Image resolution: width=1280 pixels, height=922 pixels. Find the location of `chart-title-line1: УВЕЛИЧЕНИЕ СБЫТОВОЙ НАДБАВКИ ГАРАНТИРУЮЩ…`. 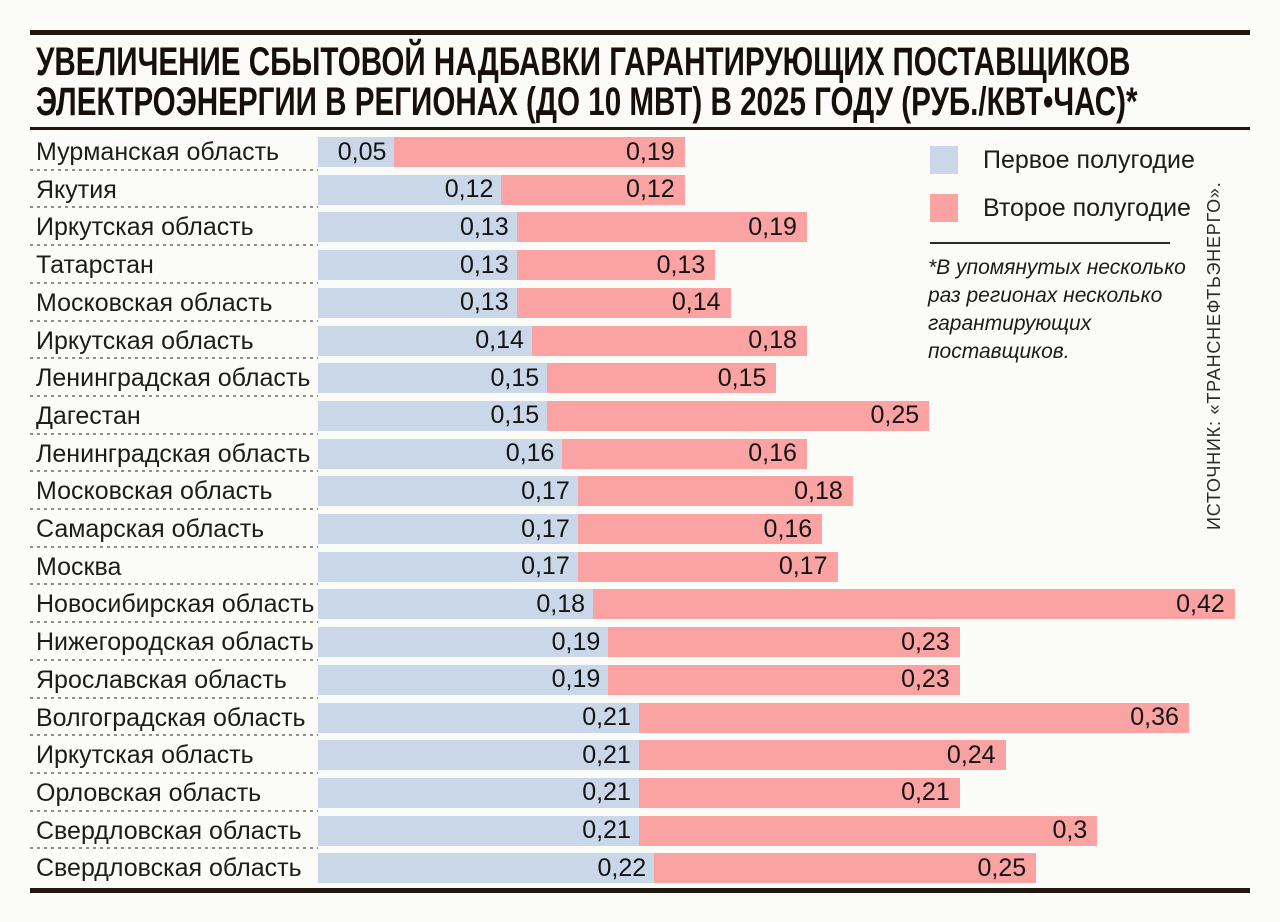

chart-title-line1: УВЕЛИЧЕНИЕ СБЫТОВОЙ НАДБАВКИ ГАРАНТИРУЮЩ… is located at coordinates (583, 62).